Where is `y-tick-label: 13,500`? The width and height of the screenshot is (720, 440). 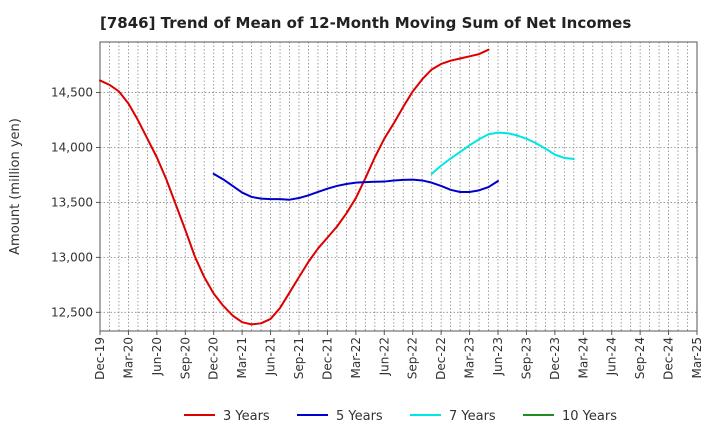
y-tick-label: 13,500 is located at coordinates (72, 202).